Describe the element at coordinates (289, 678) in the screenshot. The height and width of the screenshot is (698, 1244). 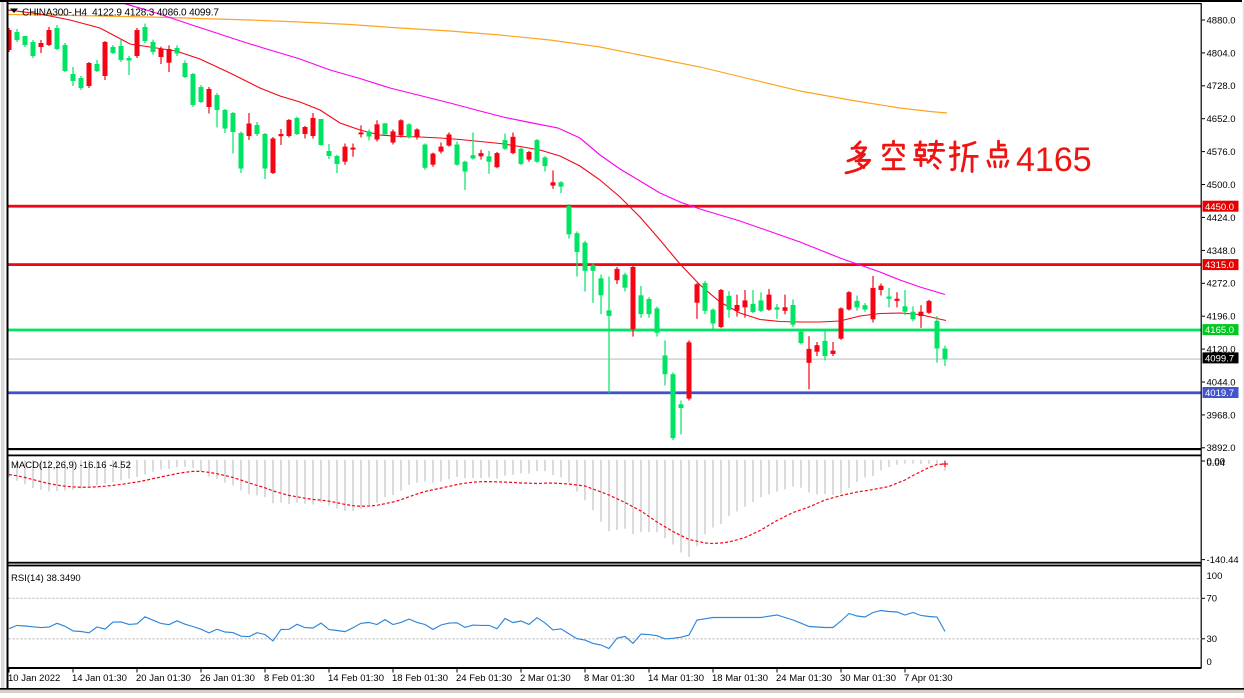
I see `svg-text: 8 Feb 01:30` at that location.